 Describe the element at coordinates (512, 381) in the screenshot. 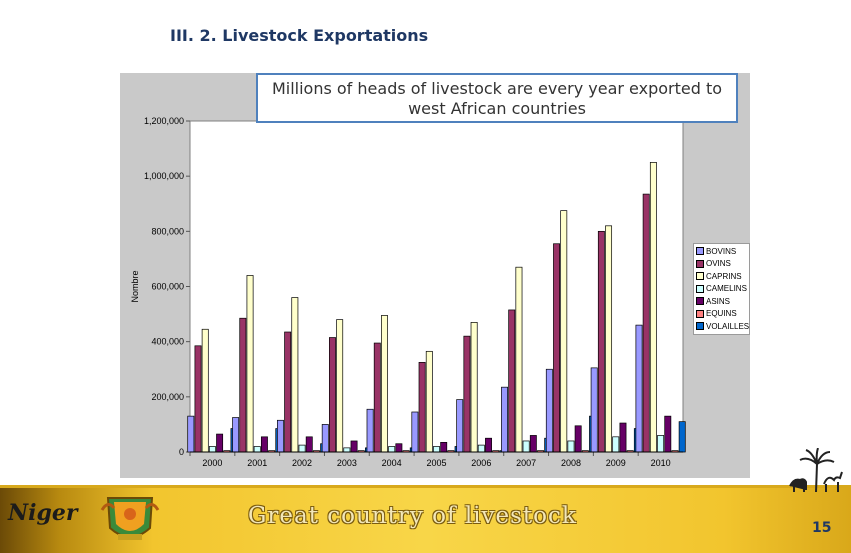

I see `bar-ovins-2007` at that location.